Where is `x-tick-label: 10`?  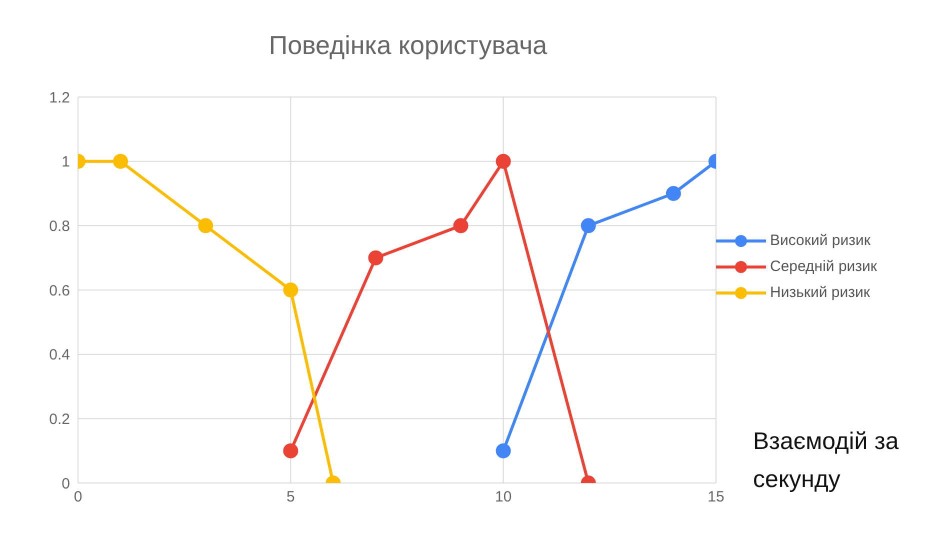 x-tick-label: 10 is located at coordinates (503, 497).